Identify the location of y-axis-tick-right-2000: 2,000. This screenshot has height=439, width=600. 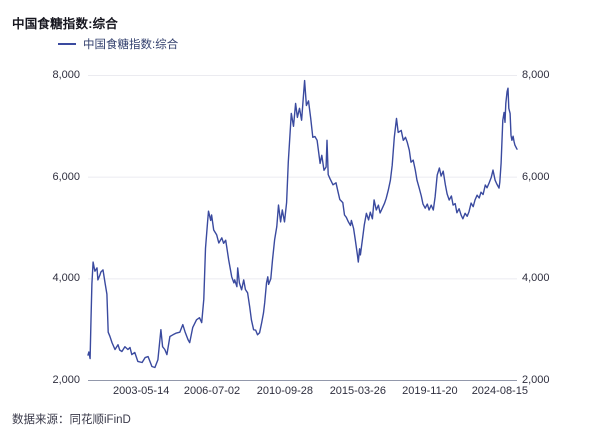
(536, 380).